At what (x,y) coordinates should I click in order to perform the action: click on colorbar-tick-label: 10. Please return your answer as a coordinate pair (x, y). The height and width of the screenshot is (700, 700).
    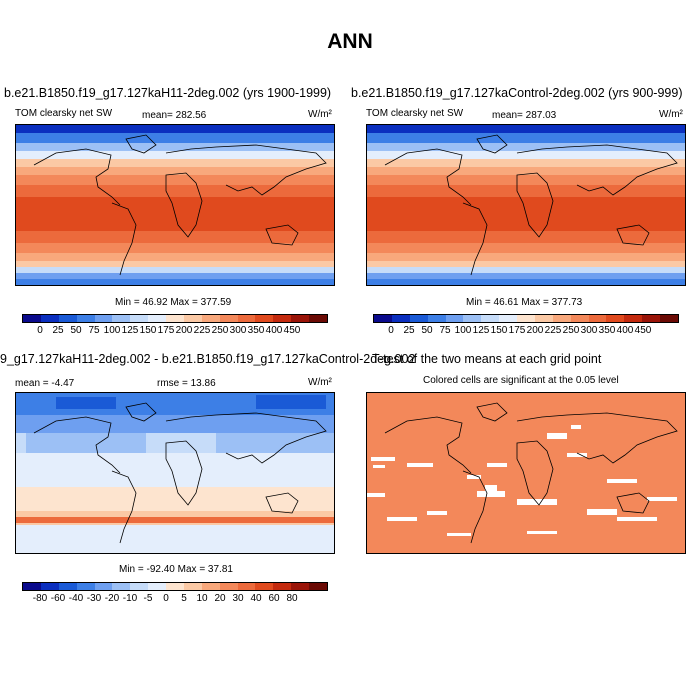
    Looking at the image, I should click on (202, 598).